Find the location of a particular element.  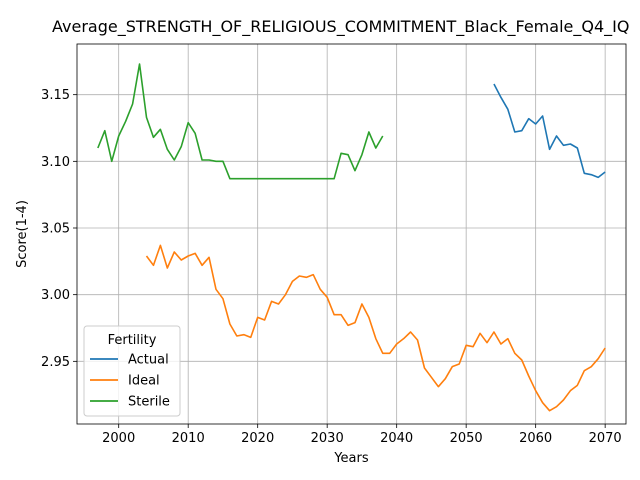

y-tick-label: 3.05 is located at coordinates (55, 229).